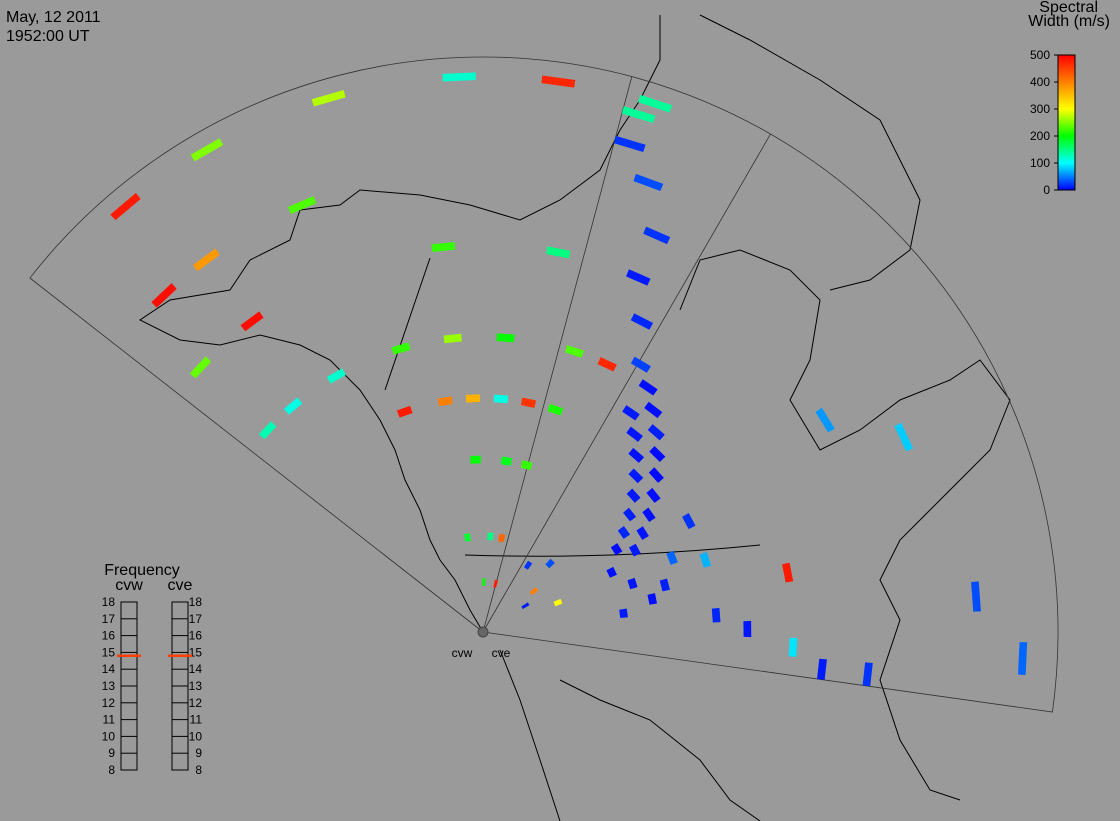  I want to click on frequency-radar: cvw, so click(129, 585).